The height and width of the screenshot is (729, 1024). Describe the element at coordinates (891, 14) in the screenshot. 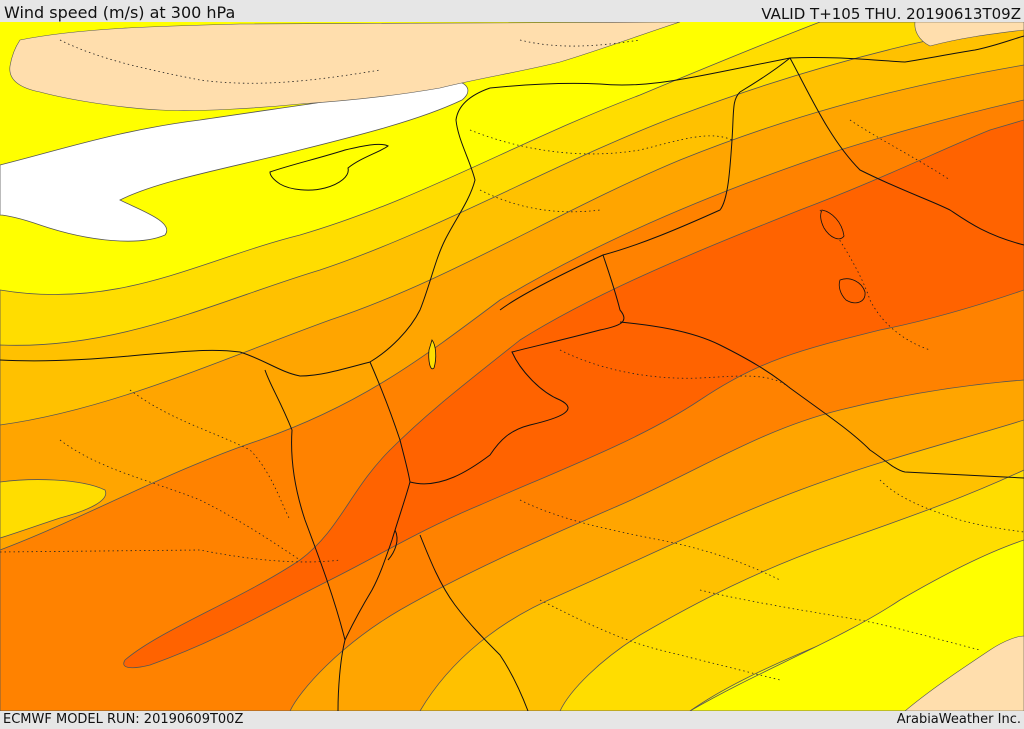

I see `valid-time-label: VALID T+105 THU. 20190613T09Z` at that location.